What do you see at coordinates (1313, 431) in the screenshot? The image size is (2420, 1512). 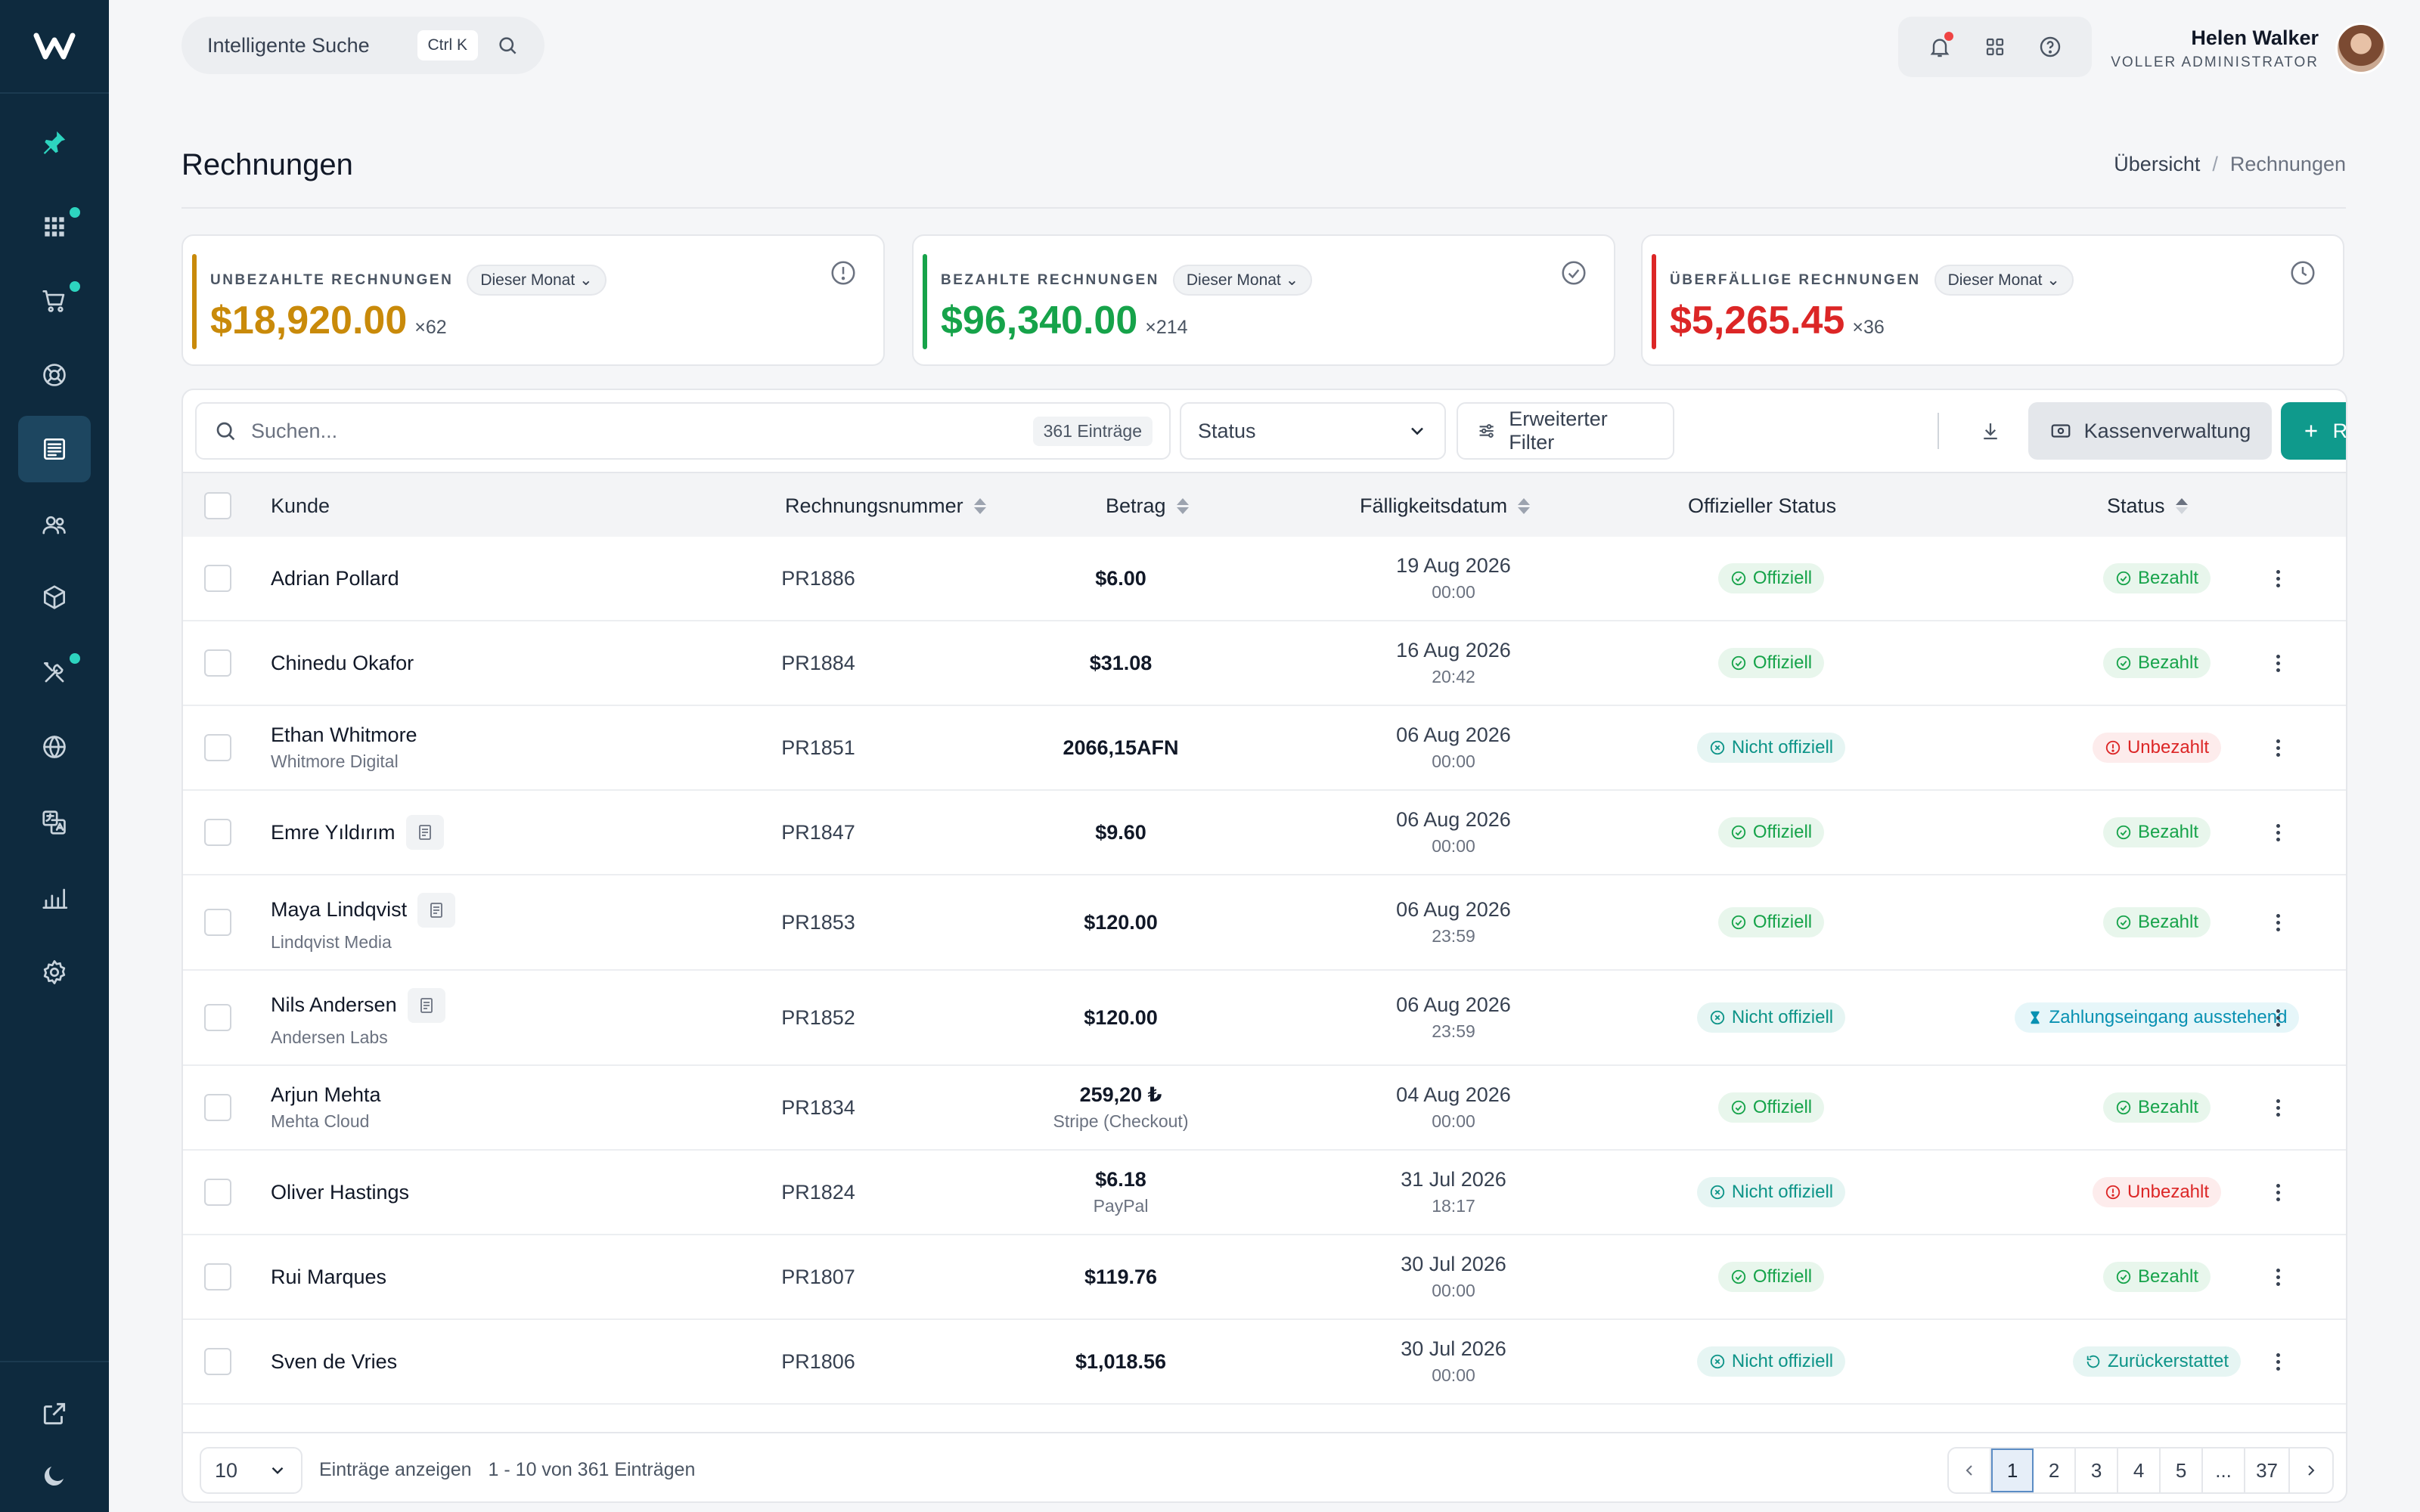 I see `status-select: Status` at bounding box center [1313, 431].